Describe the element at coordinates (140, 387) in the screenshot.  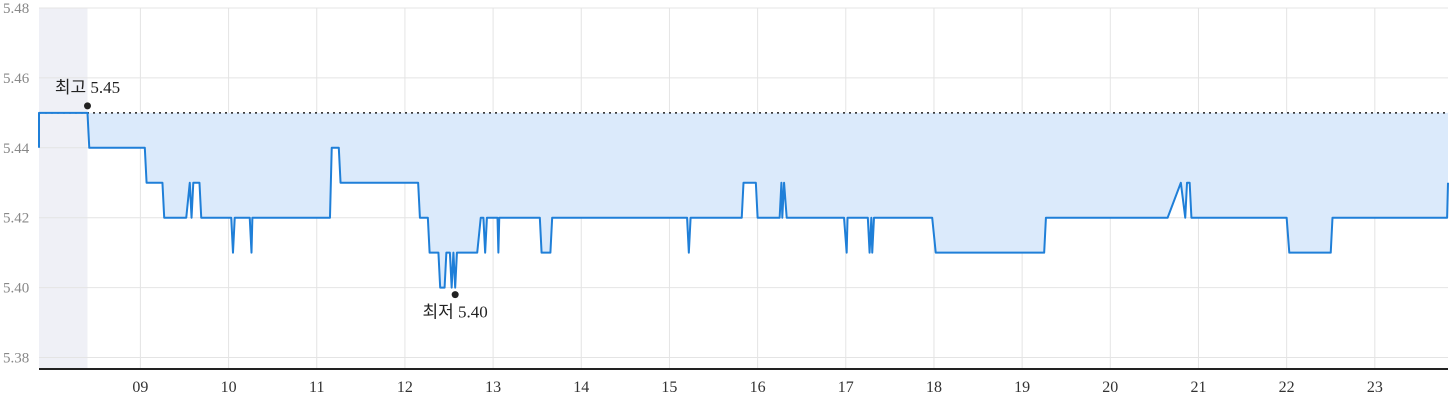
I see `x-tick-label: 09` at that location.